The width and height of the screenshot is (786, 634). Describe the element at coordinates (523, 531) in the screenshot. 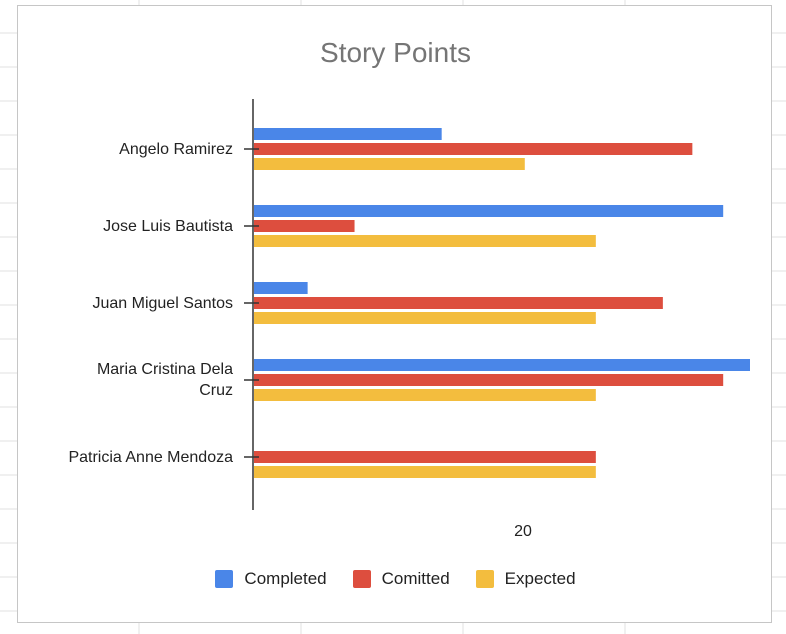

I see `x-tick-label: 20` at that location.